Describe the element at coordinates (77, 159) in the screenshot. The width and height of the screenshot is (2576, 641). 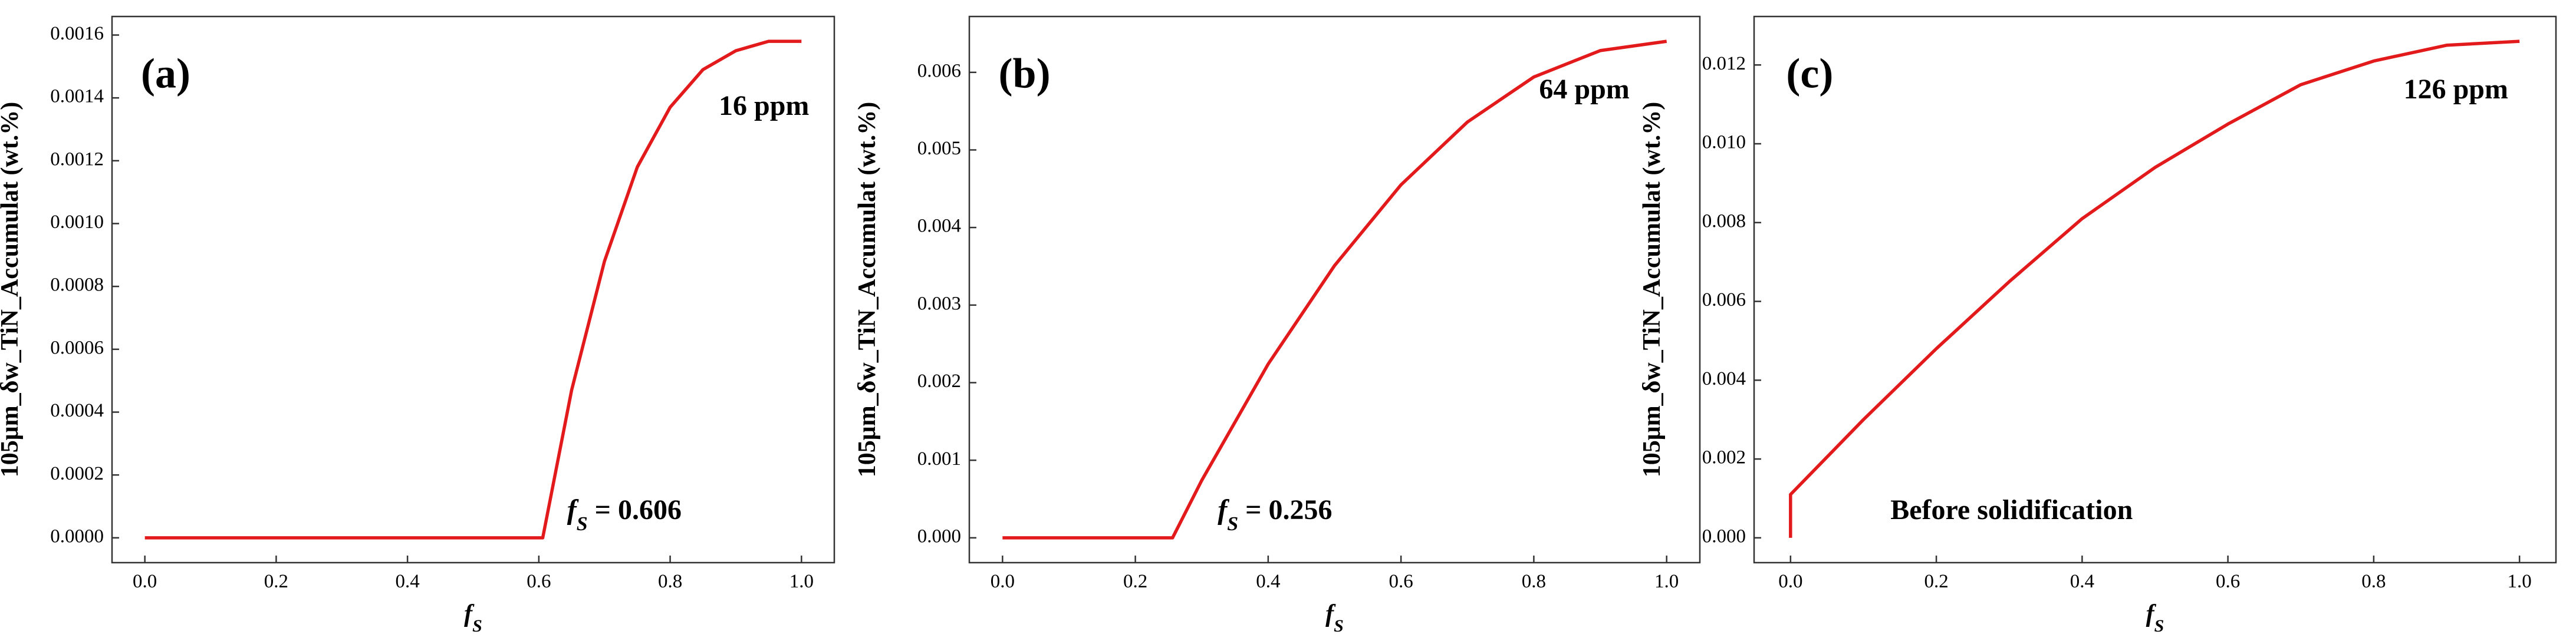
I see `y-tick-label: 0.0012` at that location.